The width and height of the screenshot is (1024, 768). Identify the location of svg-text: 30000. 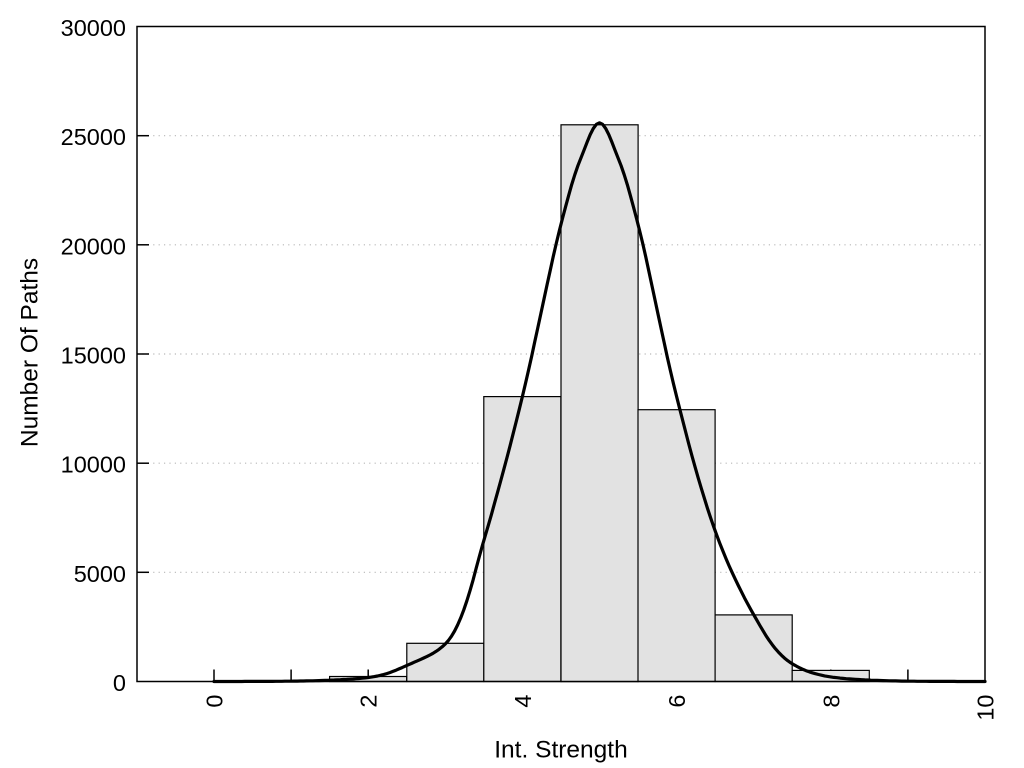
(93, 28).